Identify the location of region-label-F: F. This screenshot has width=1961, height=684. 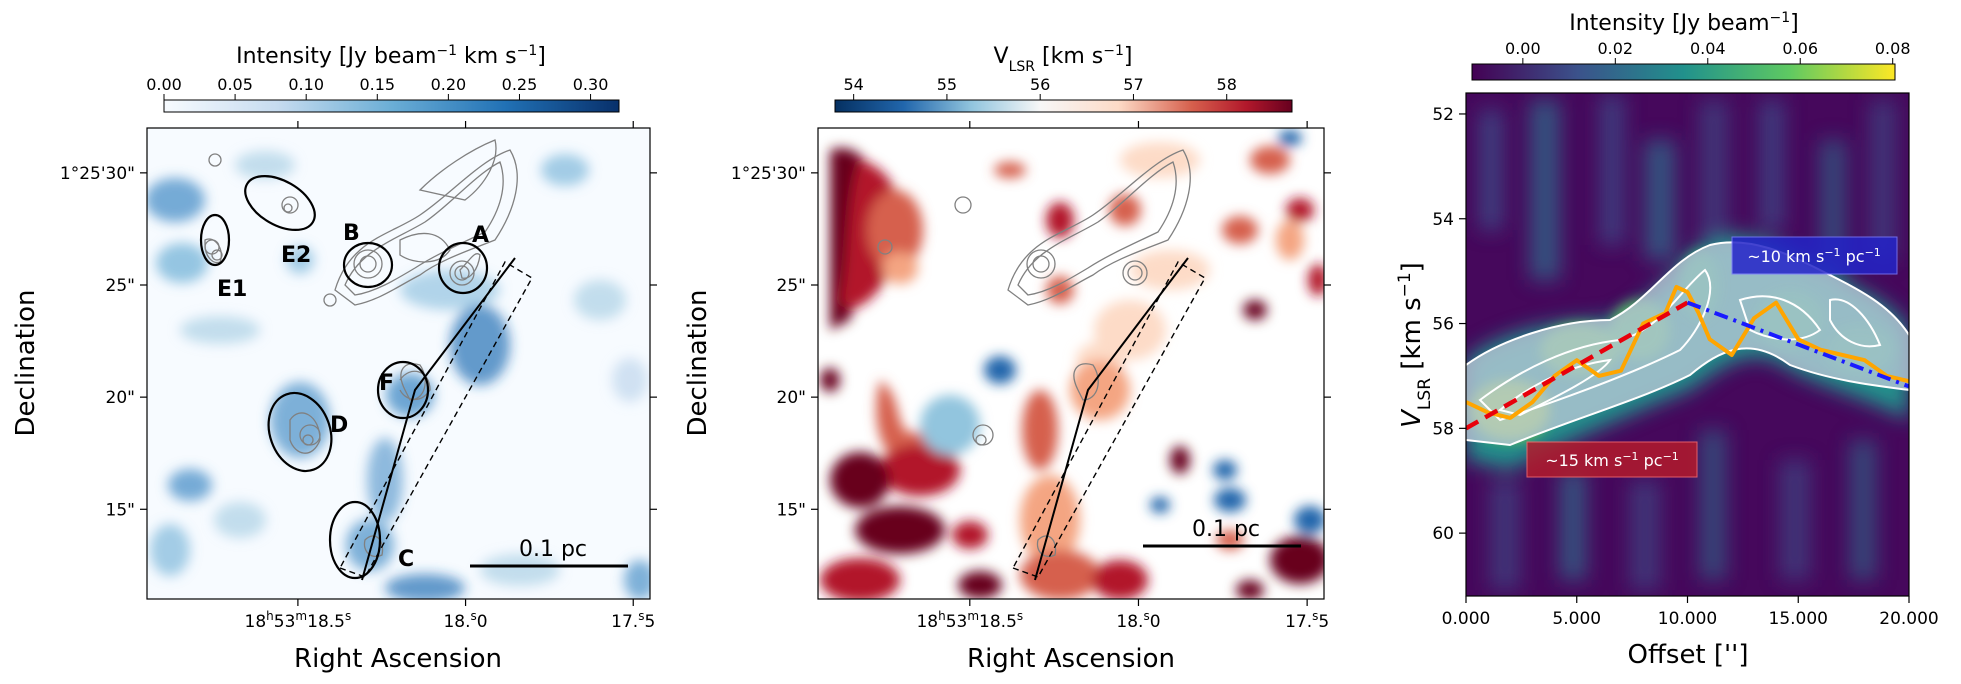
(386, 383).